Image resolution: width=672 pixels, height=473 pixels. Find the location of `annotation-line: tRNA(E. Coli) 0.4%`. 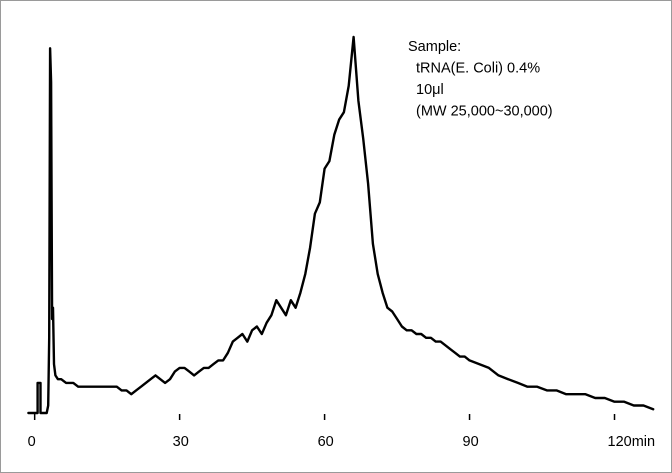

annotation-line: tRNA(E. Coli) 0.4% is located at coordinates (478, 69).